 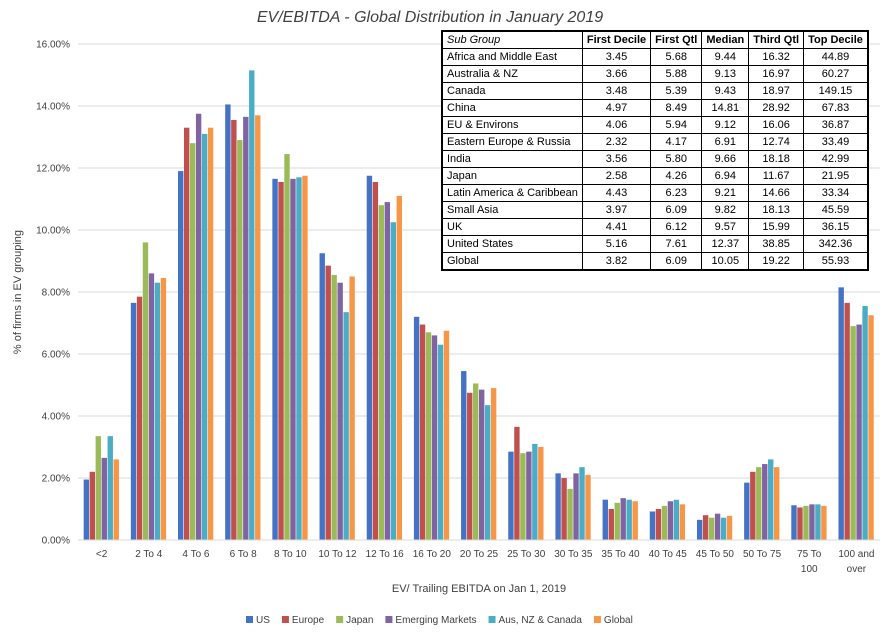 I want to click on legend-item: Japan, so click(x=354, y=620).